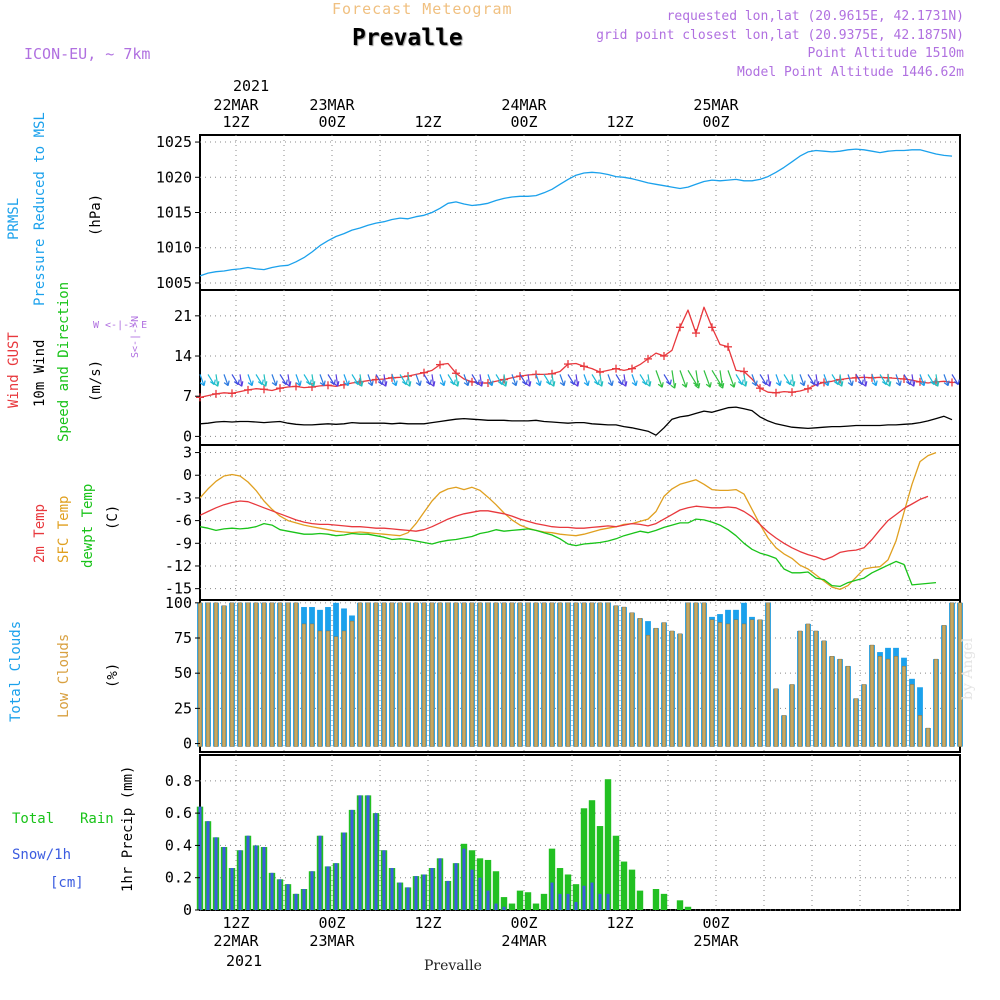 This screenshot has height=1000, width=1000. Describe the element at coordinates (174, 283) in the screenshot. I see `y-tick-label: 1005` at that location.